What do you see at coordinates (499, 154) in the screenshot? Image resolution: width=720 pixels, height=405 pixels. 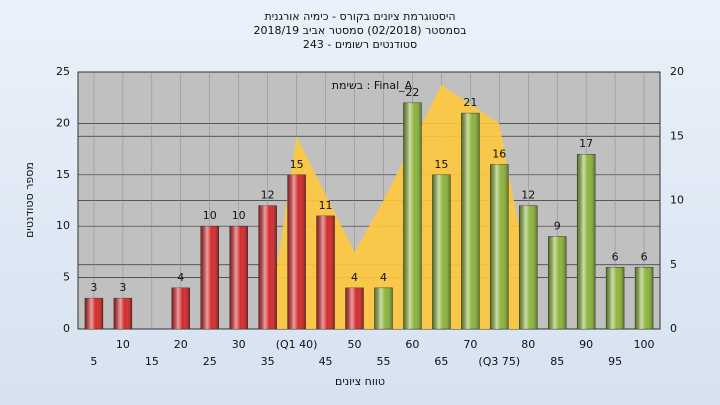 I see `data-label: 16` at bounding box center [499, 154].